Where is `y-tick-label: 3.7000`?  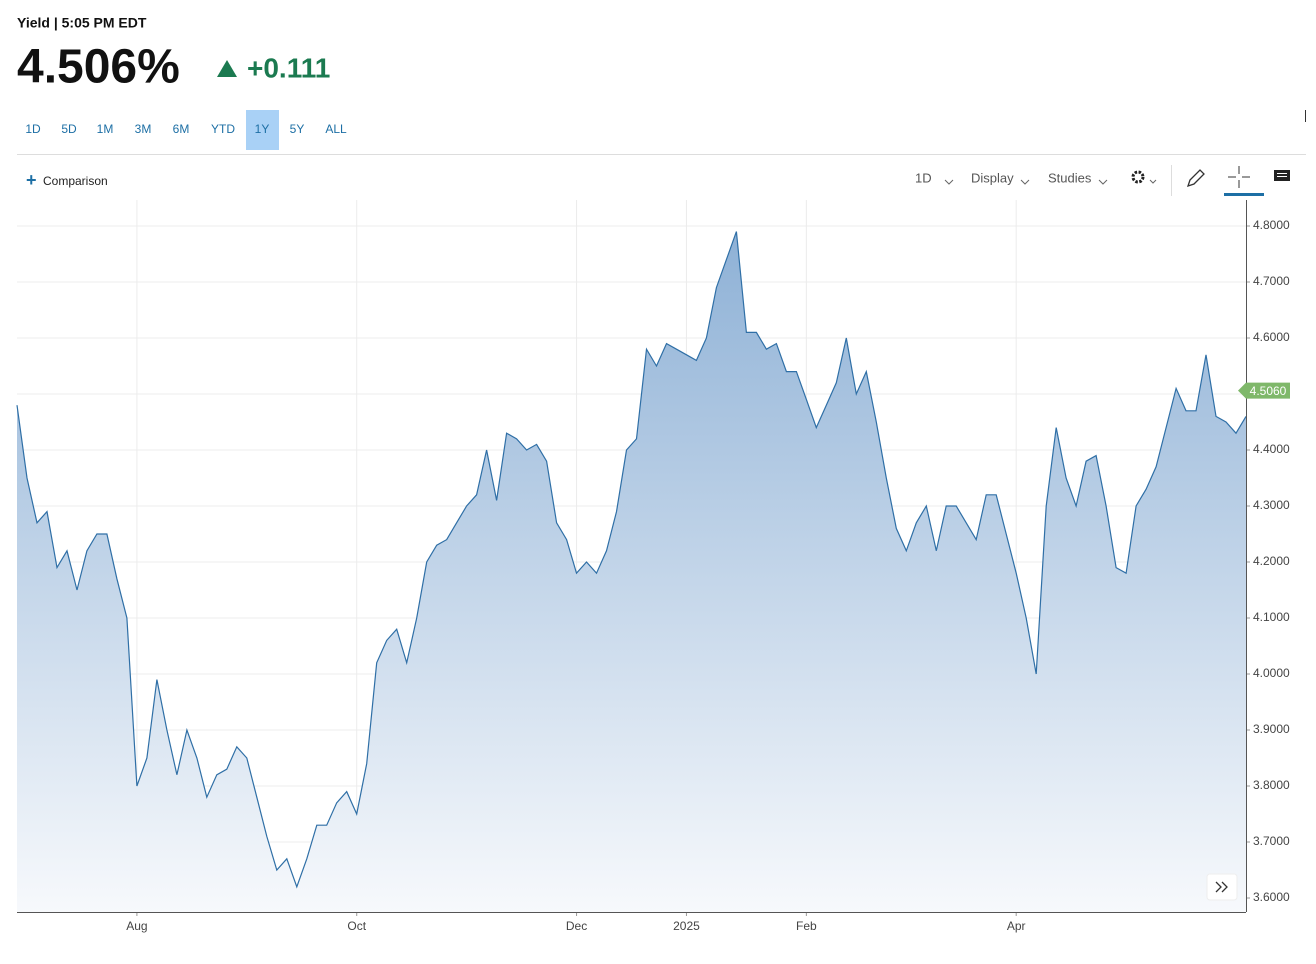
y-tick-label: 3.7000 is located at coordinates (1271, 841).